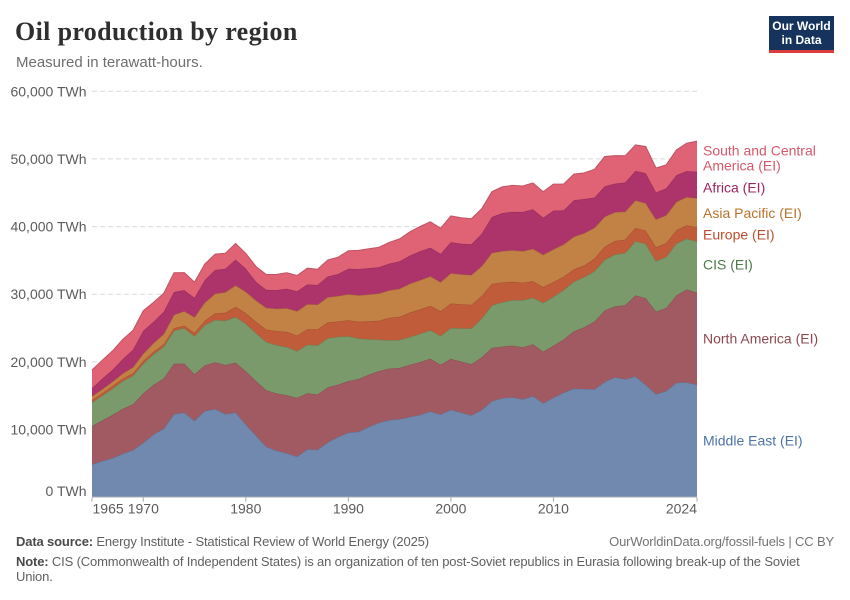  Describe the element at coordinates (48, 91) in the screenshot. I see `svg-text: 60,000 TWh` at that location.